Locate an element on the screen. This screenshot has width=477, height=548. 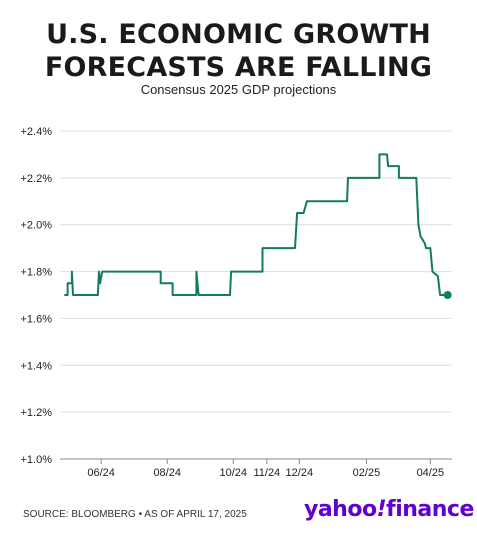
y-tick-label: +1.2% is located at coordinates (37, 413).